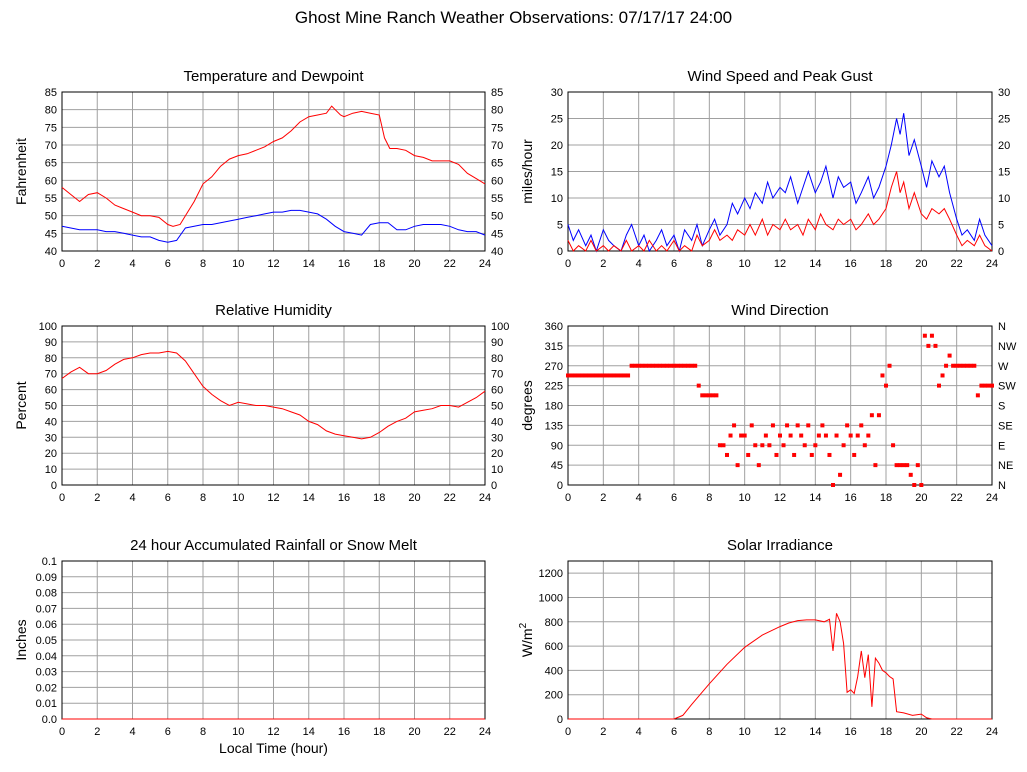 Image resolution: width=1027 pixels, height=772 pixels. I want to click on x-tick-label: 20, so click(921, 732).